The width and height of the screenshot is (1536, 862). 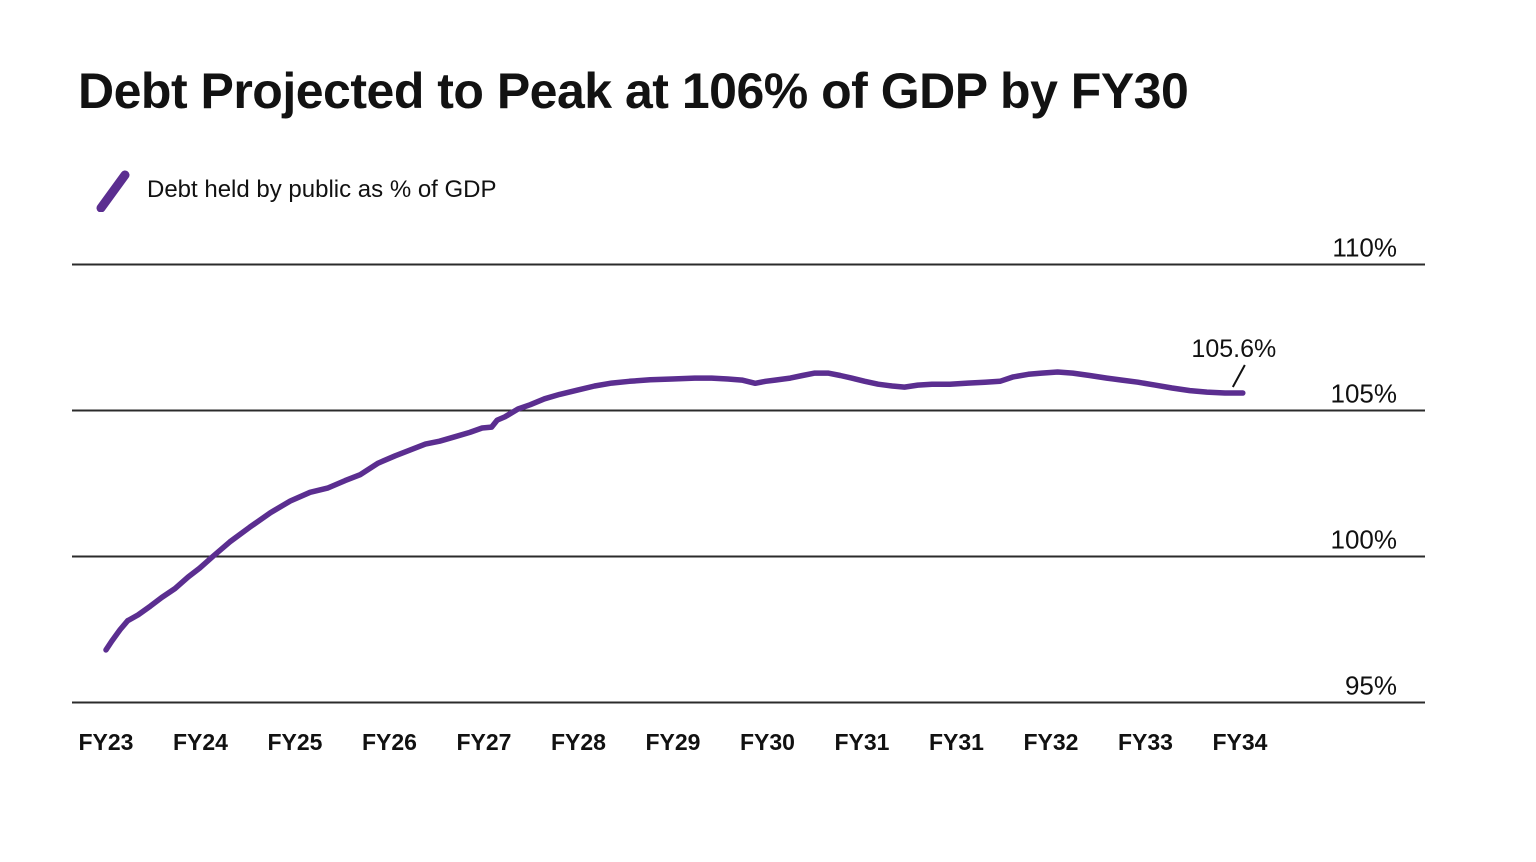 What do you see at coordinates (106, 742) in the screenshot?
I see `x-axis-label-FY23-0: FY23` at bounding box center [106, 742].